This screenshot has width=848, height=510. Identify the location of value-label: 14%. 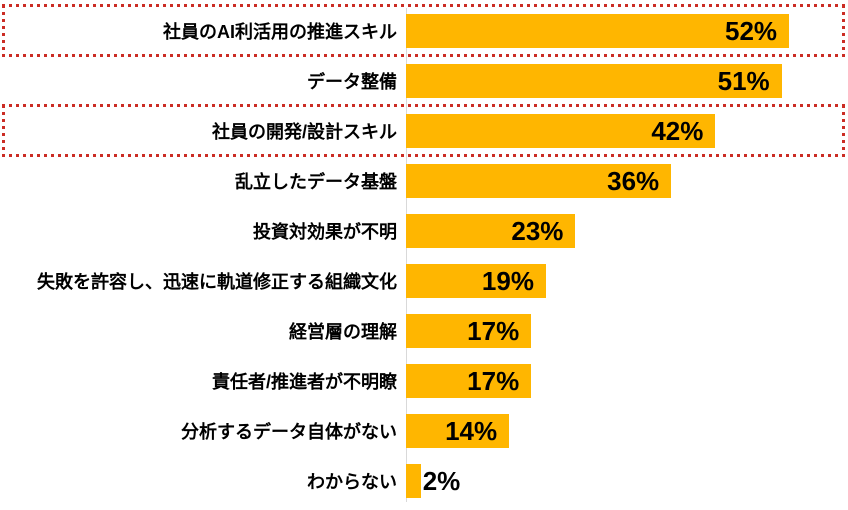
(471, 431).